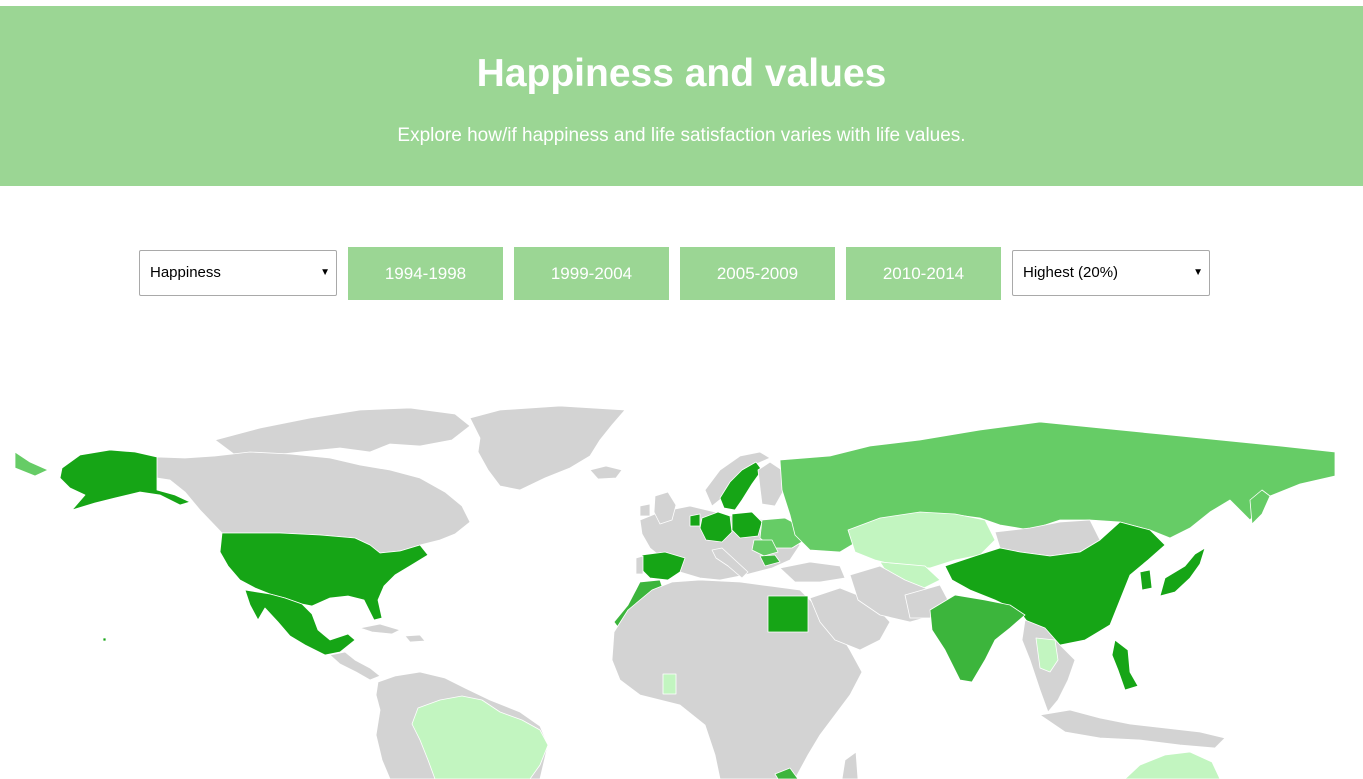 Image resolution: width=1363 pixels, height=779 pixels. Describe the element at coordinates (324, 576) in the screenshot. I see `country-usa` at that location.